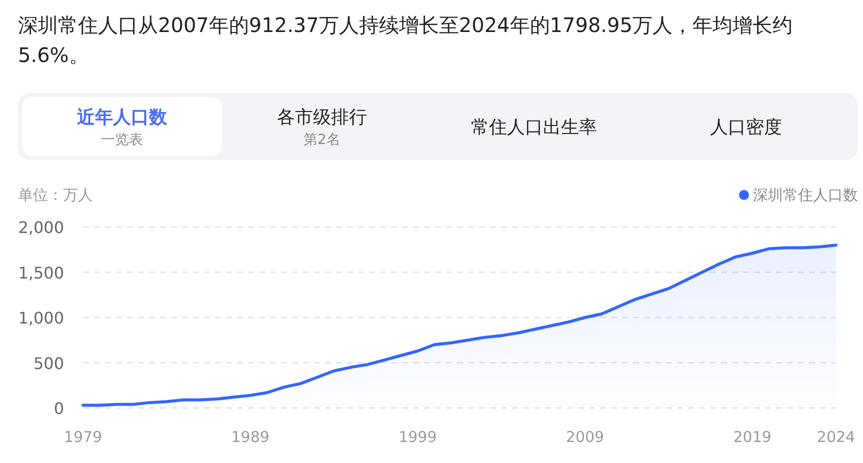  What do you see at coordinates (585, 437) in the screenshot?
I see `x-tick-label: 2009` at bounding box center [585, 437].